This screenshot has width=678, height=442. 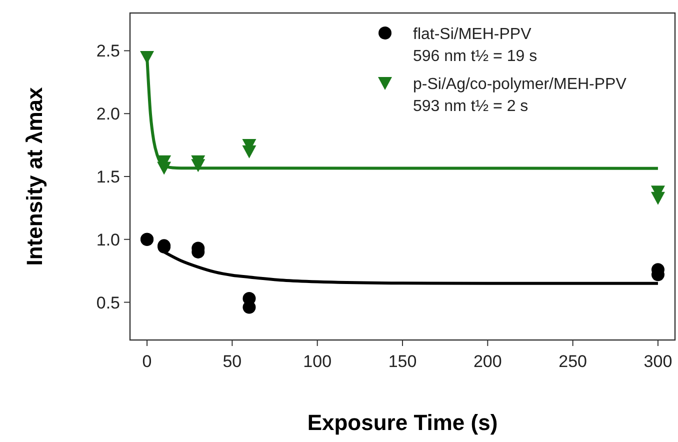 What do you see at coordinates (402, 422) in the screenshot?
I see `x-axis-title: Exposure Time (s)` at bounding box center [402, 422].